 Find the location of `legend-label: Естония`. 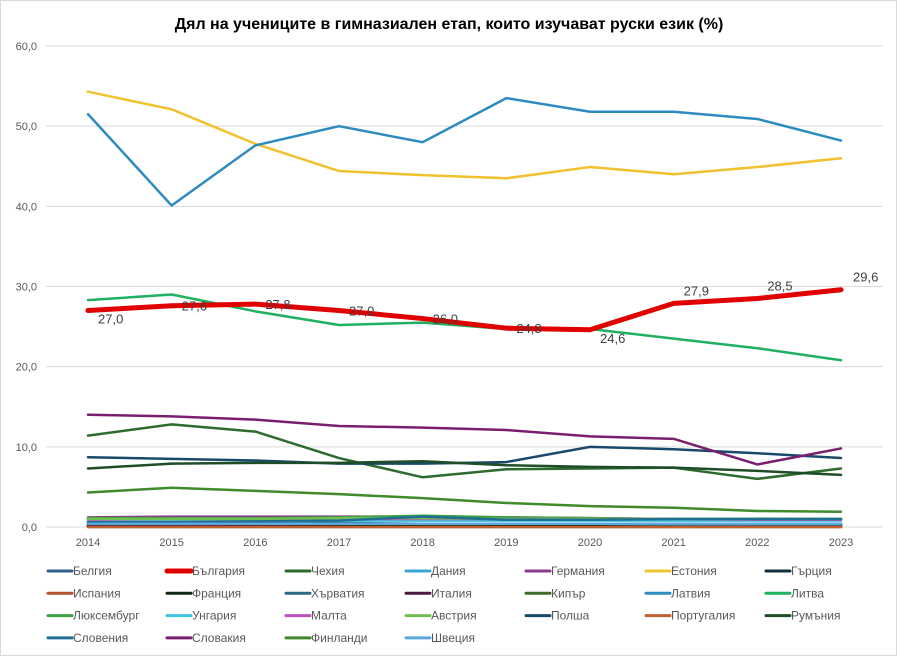

legend-label: Естония is located at coordinates (694, 571).